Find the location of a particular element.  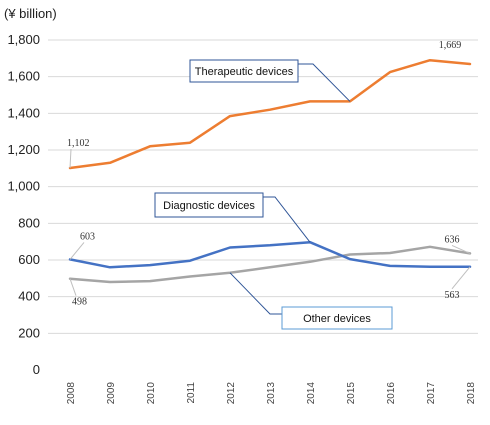

x-tick-label: 2010 is located at coordinates (151, 393).